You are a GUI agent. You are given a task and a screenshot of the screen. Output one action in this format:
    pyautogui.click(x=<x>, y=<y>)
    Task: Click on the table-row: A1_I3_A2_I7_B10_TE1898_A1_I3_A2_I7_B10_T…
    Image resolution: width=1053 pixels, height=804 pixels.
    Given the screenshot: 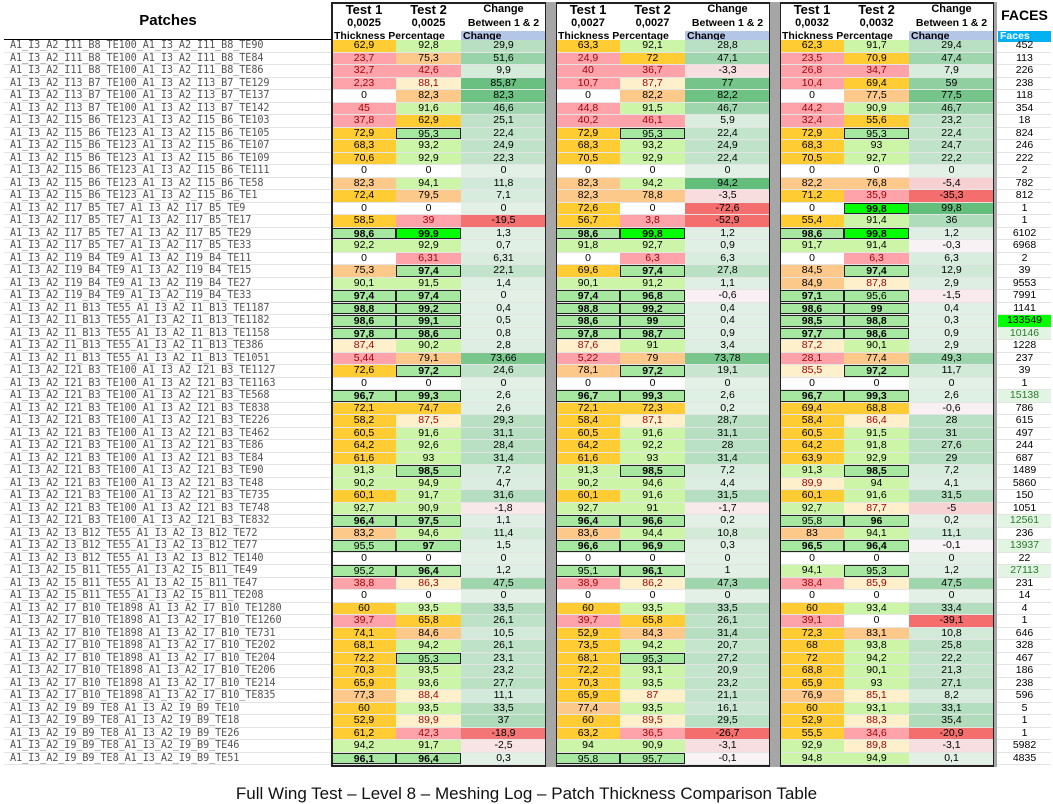 What is the action you would take?
    pyautogui.click(x=527, y=671)
    